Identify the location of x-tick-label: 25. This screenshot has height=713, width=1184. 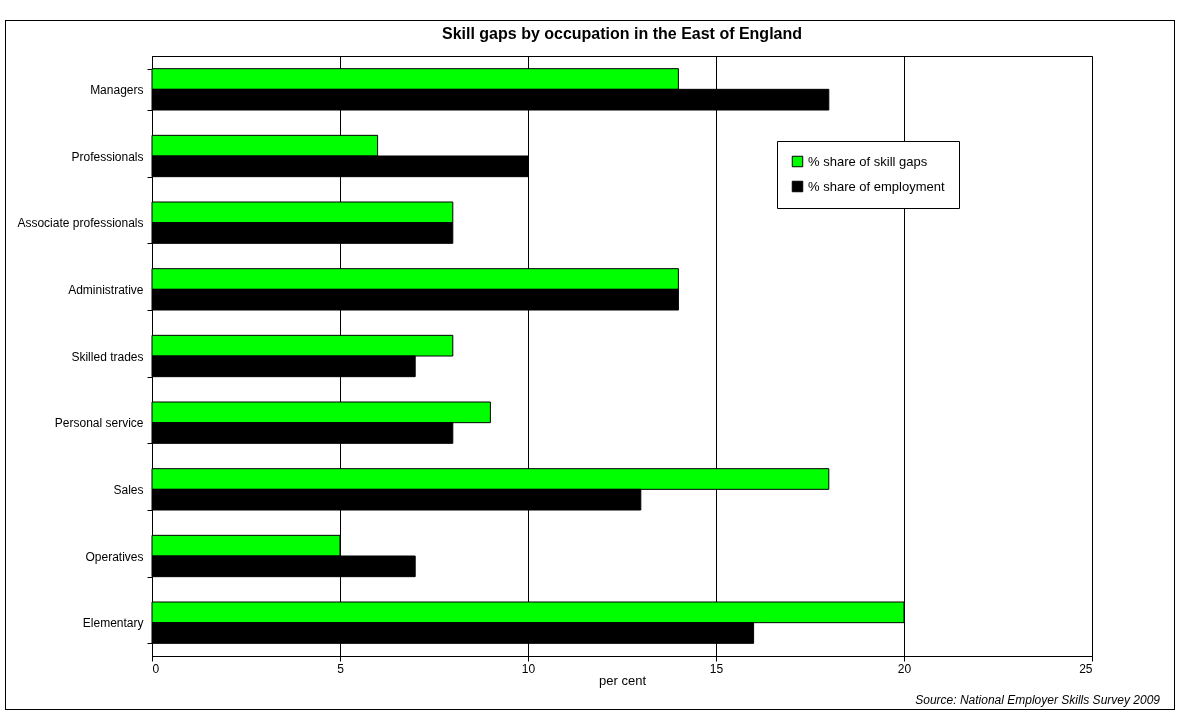
(1086, 668).